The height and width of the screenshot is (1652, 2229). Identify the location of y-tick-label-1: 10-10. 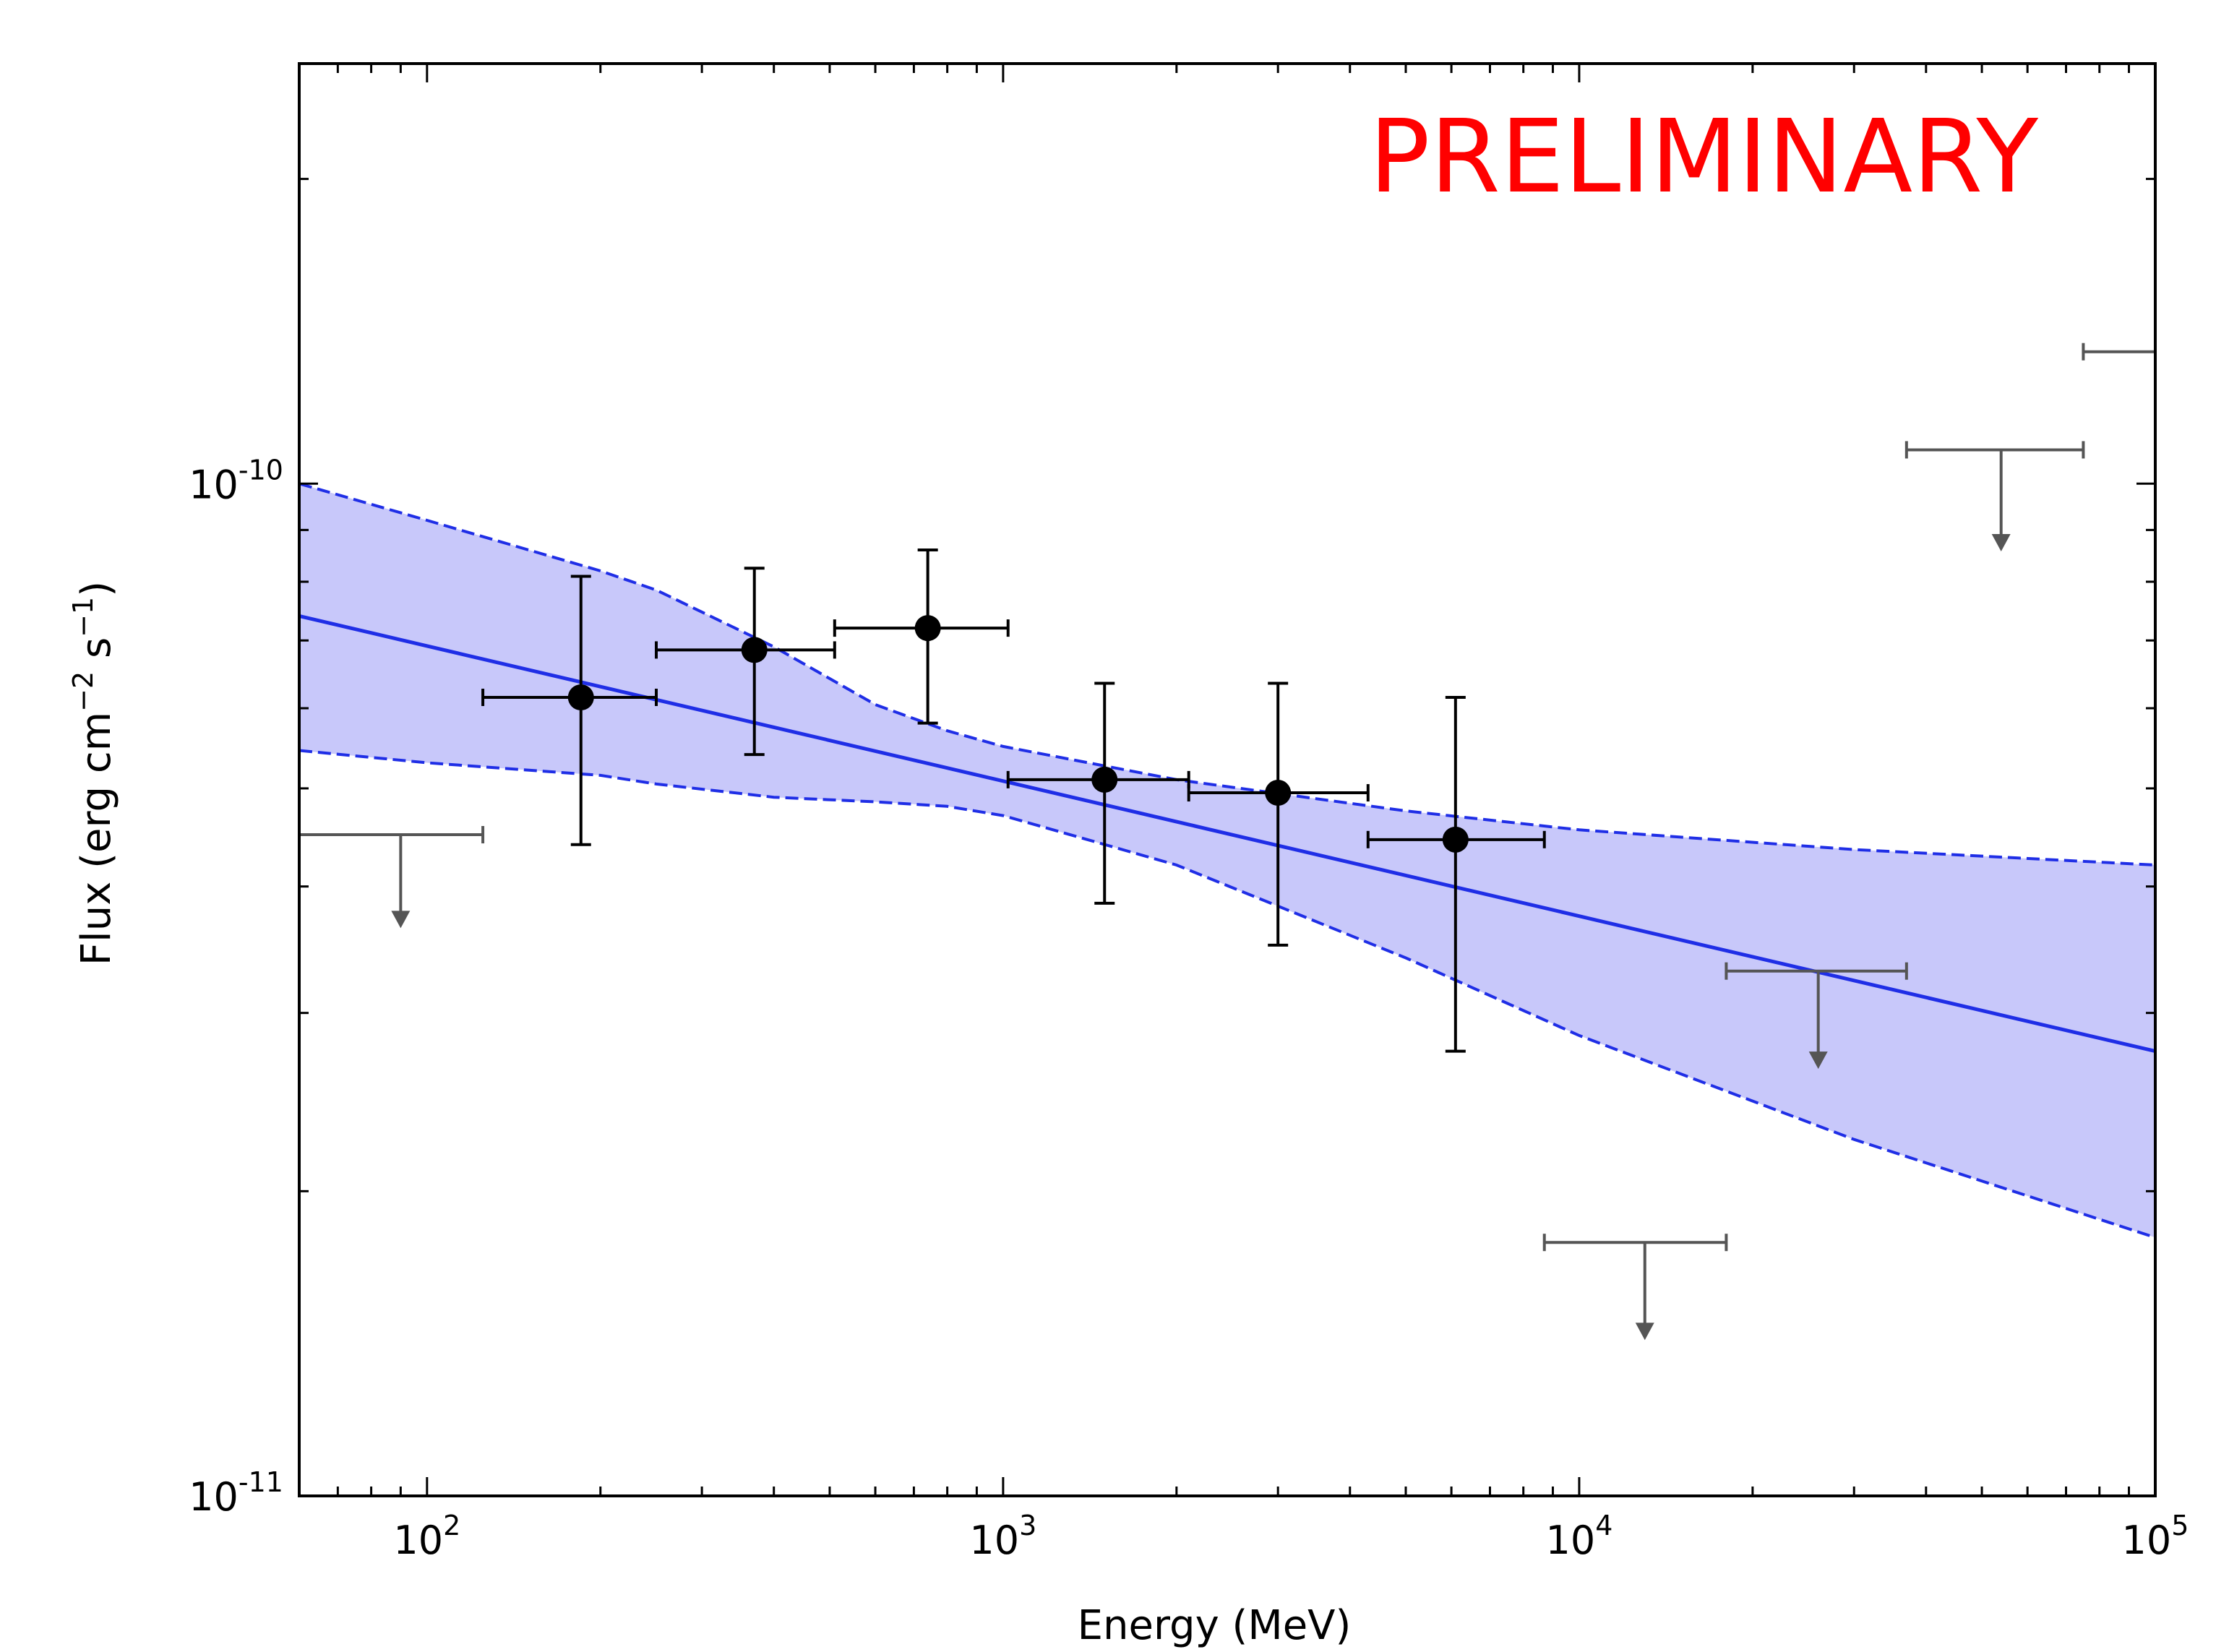
(236, 480).